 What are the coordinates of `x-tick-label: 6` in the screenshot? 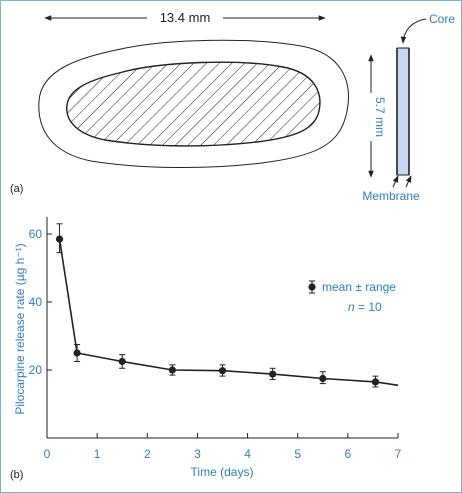 It's located at (348, 454).